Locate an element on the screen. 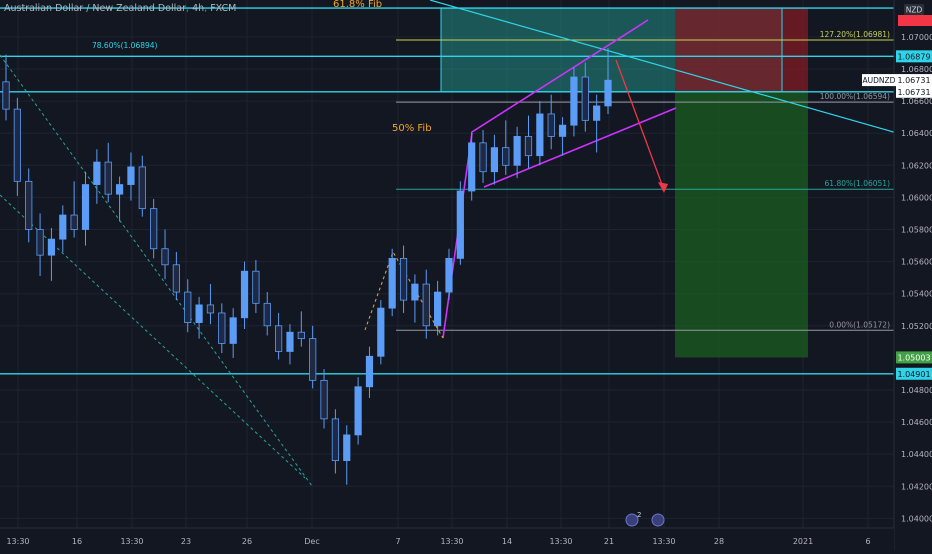 The width and height of the screenshot is (932, 554). wedge-lower is located at coordinates (580, 147).